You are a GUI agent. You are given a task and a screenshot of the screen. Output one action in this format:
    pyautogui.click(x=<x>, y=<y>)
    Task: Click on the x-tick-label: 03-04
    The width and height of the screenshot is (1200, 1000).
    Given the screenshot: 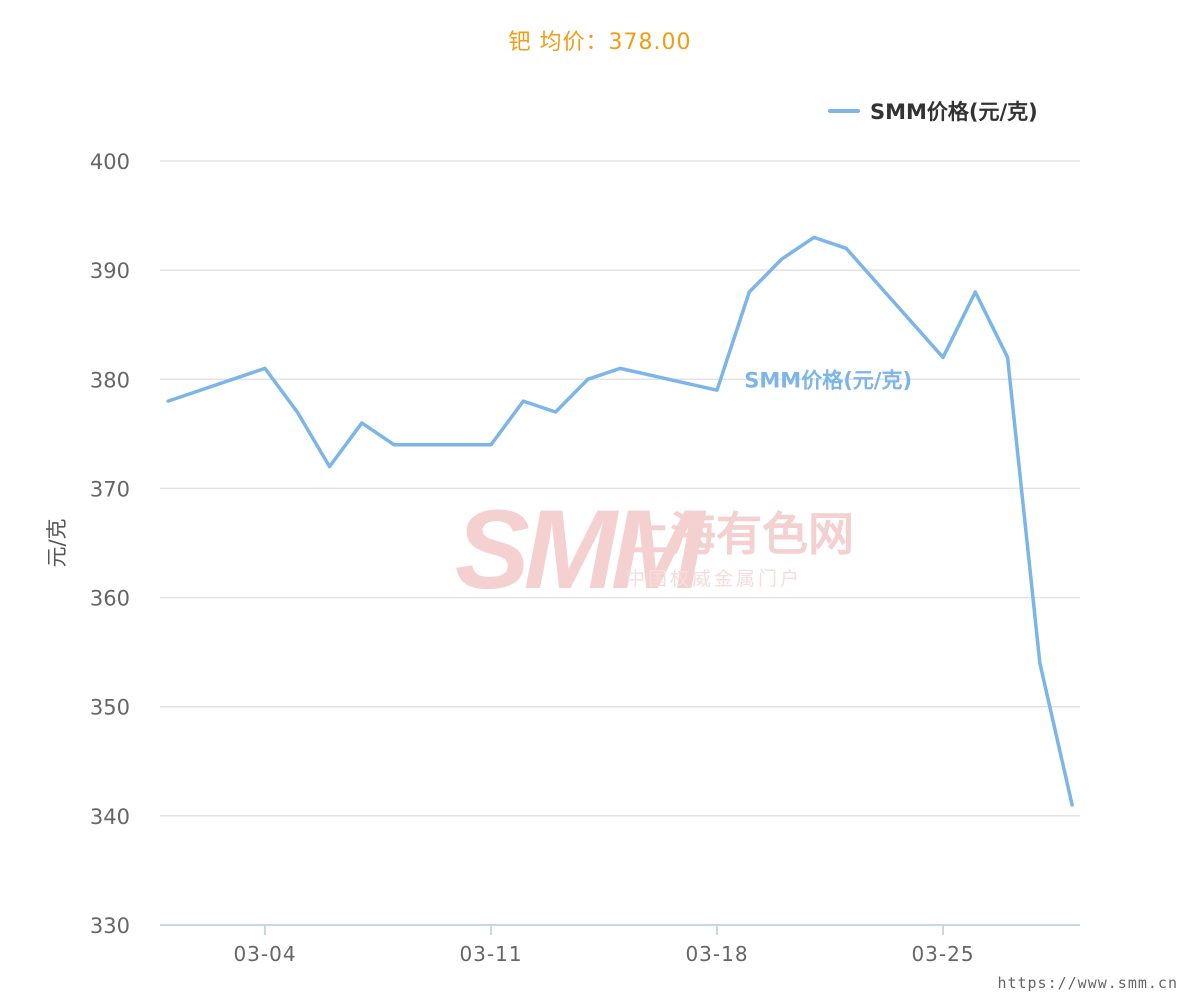 What is the action you would take?
    pyautogui.click(x=264, y=954)
    